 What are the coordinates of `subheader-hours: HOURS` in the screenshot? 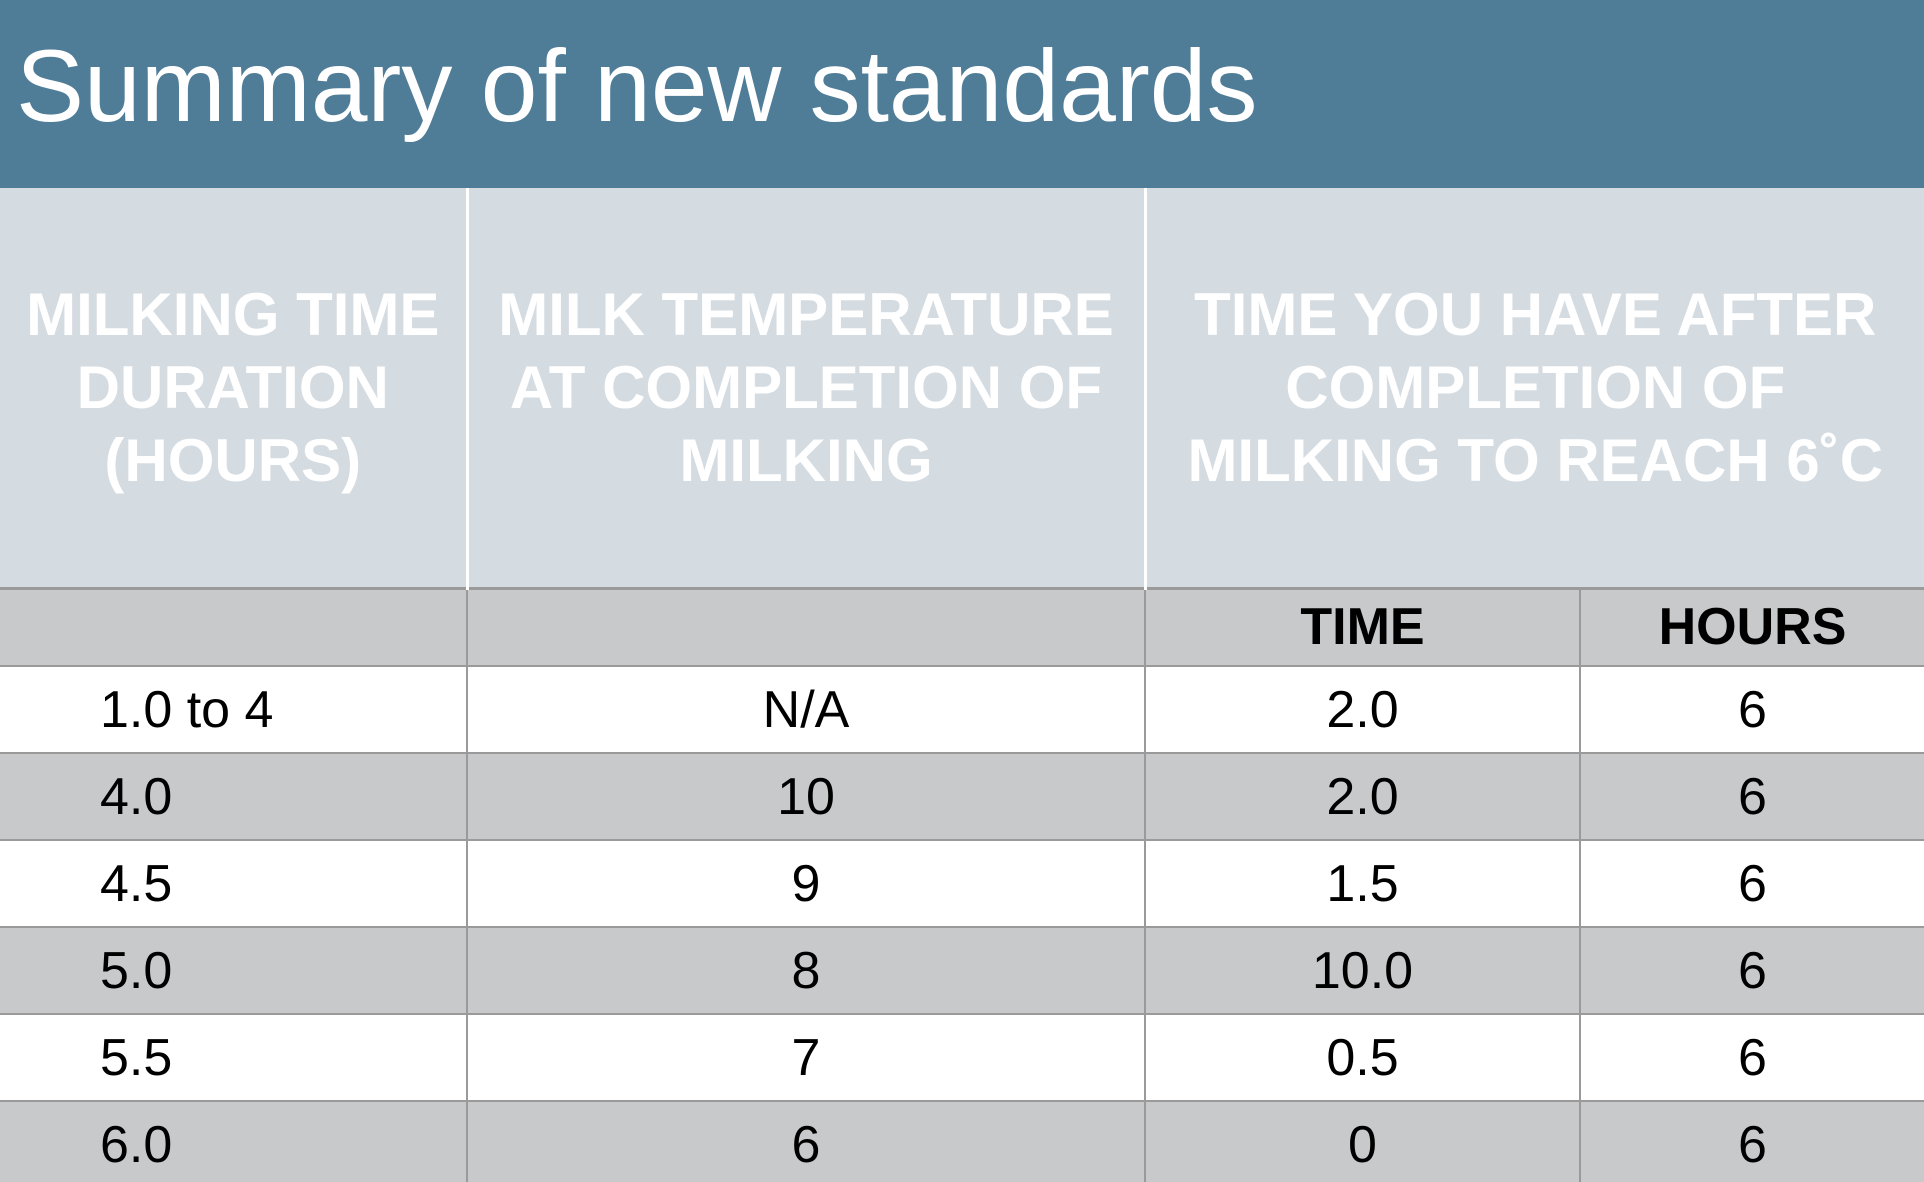 It's located at (1751, 626).